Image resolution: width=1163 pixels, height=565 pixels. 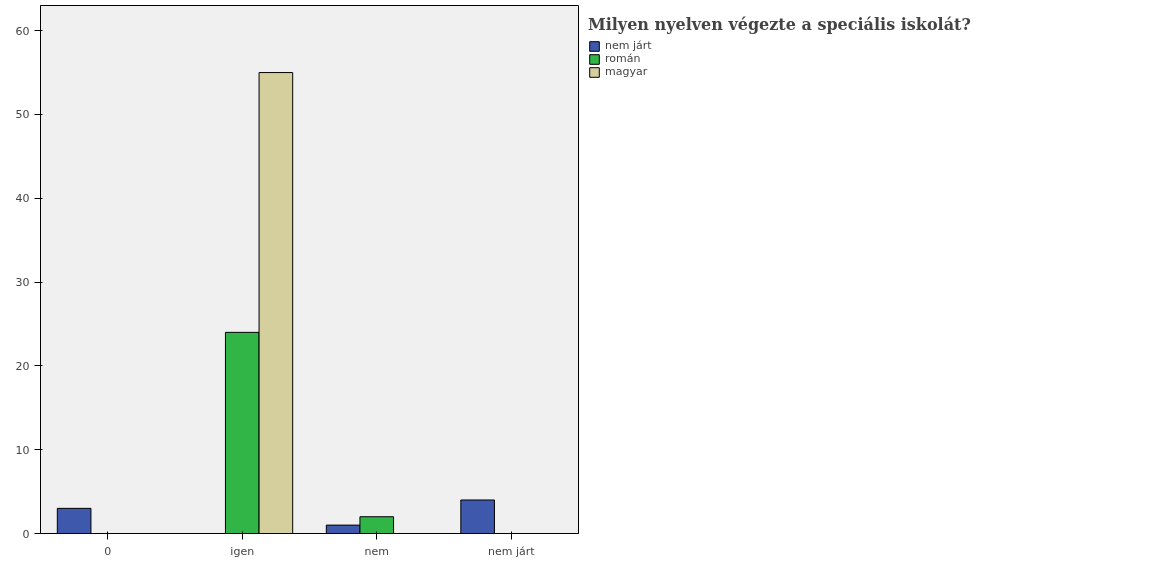 I want to click on x-tick-label: nem, so click(x=376, y=551).